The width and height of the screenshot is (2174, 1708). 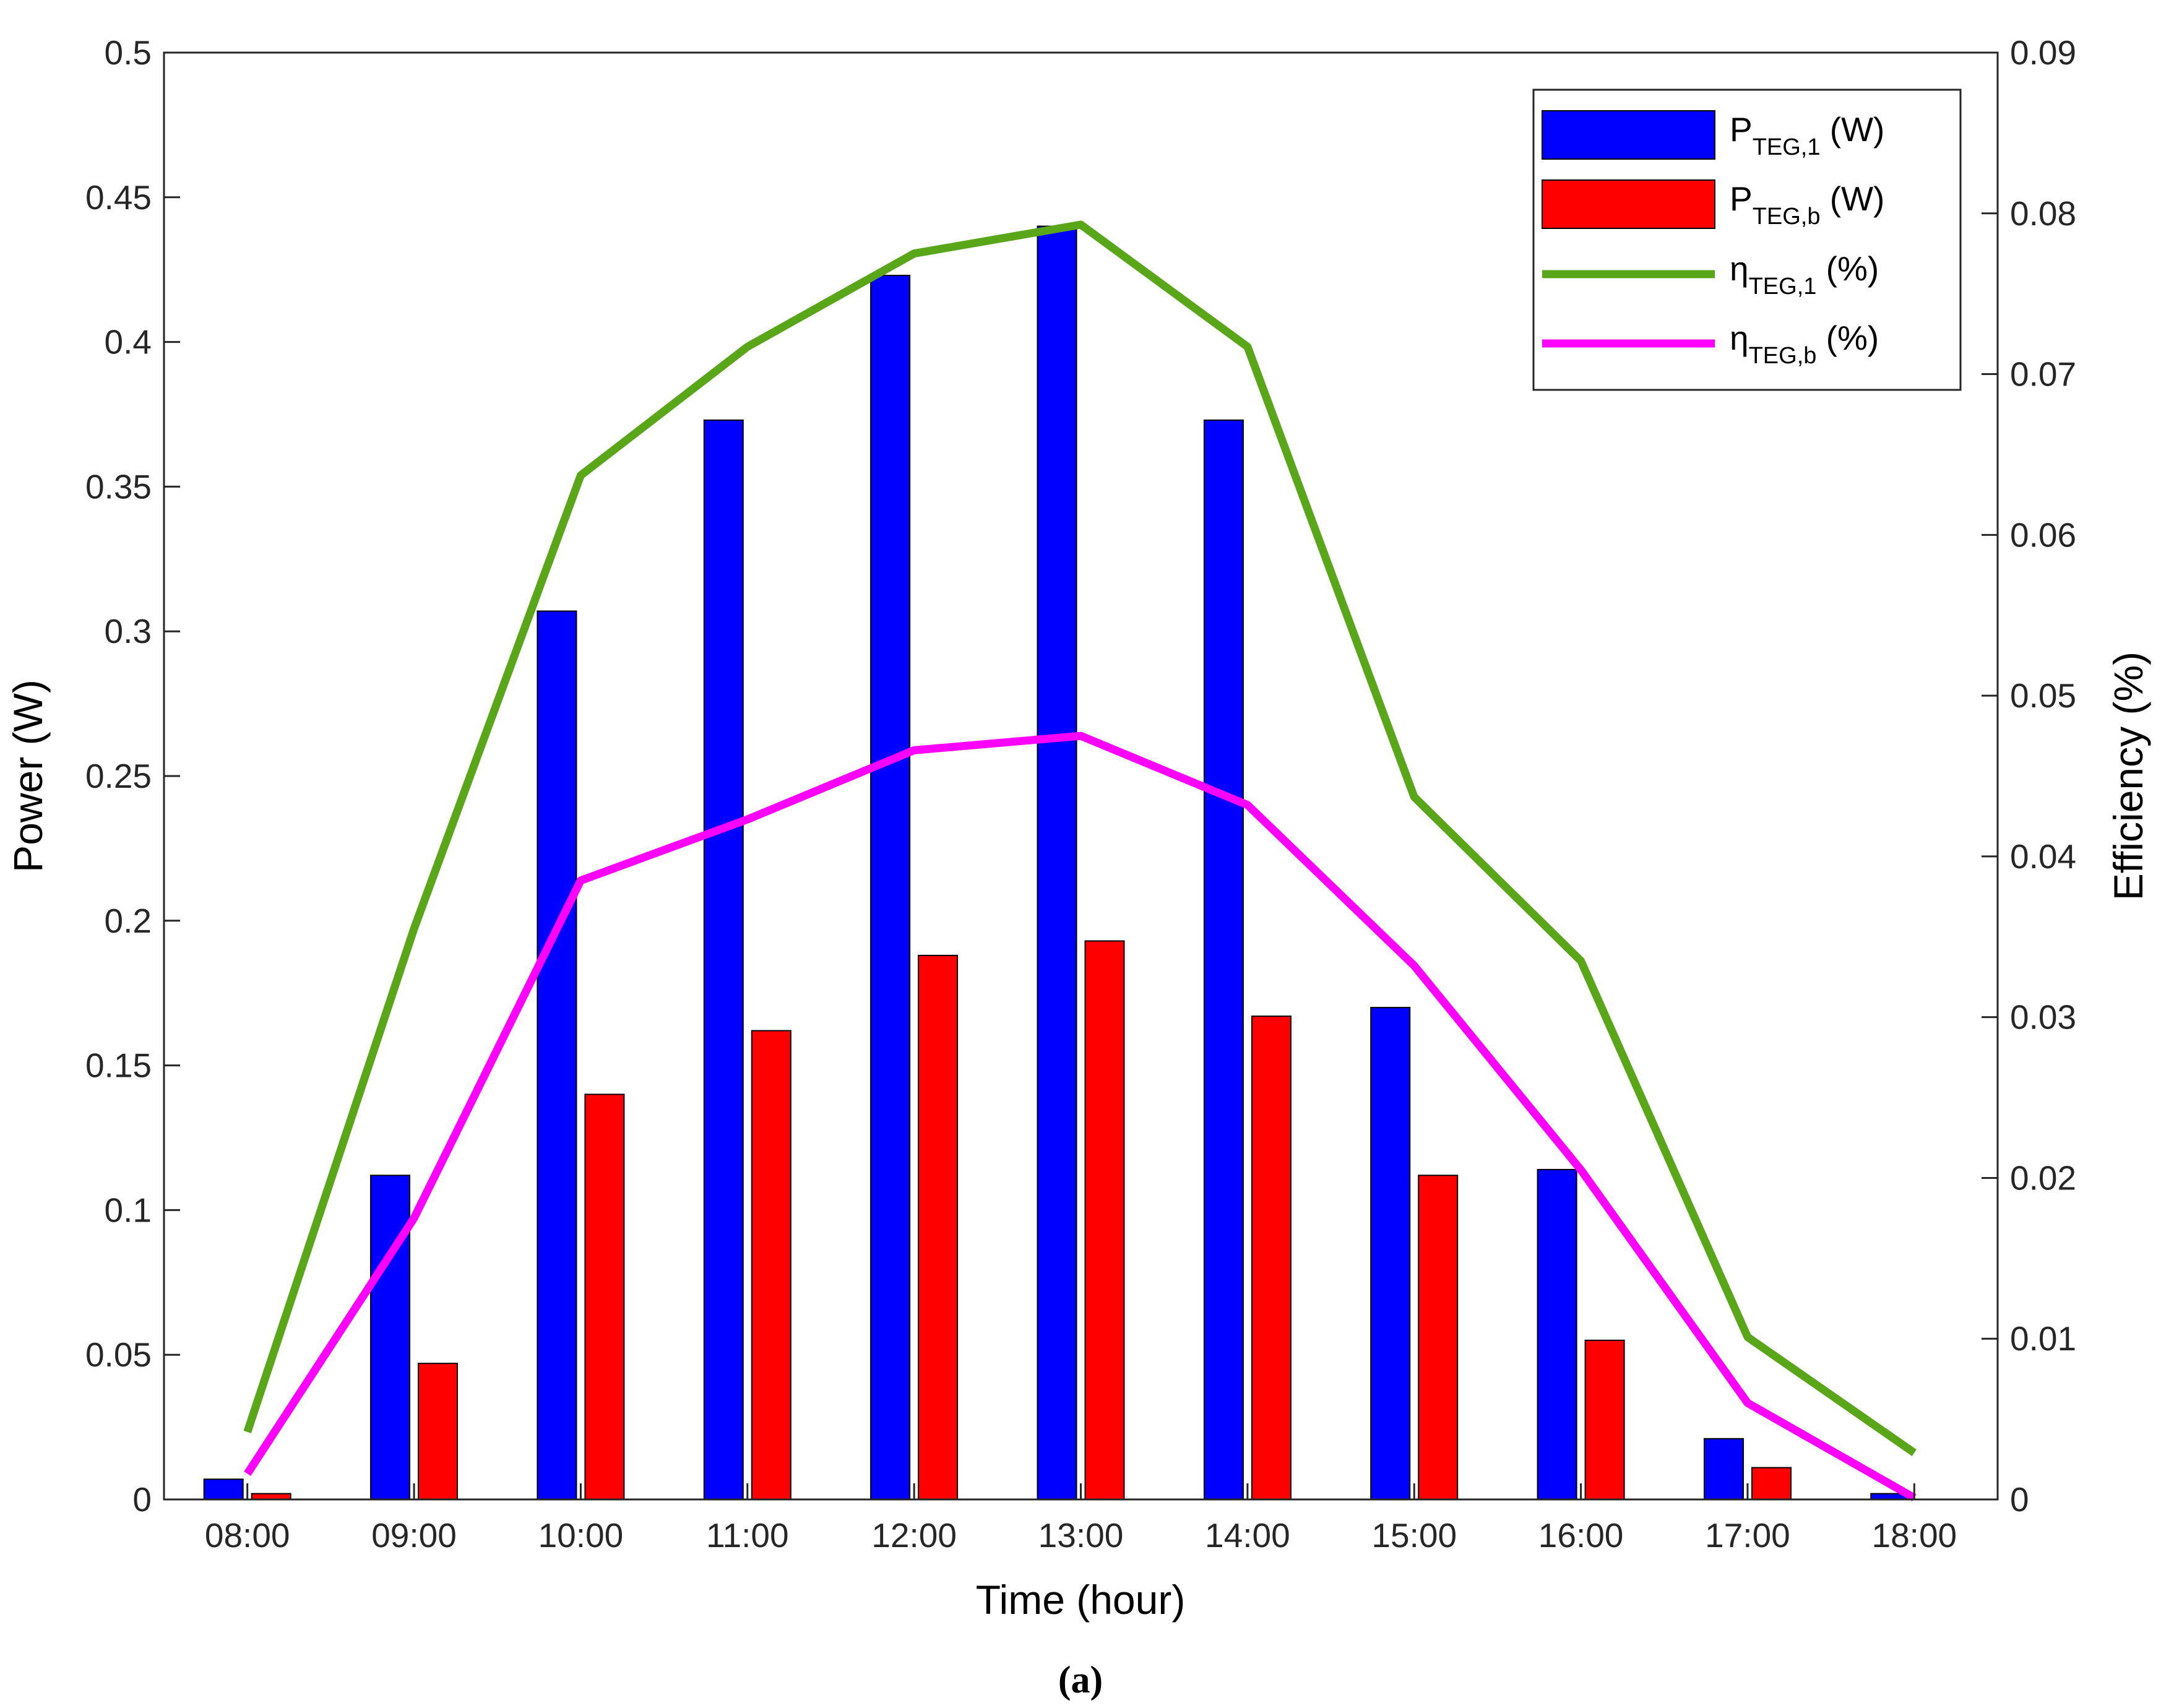 I want to click on x-axis-title: Time (hour), so click(x=1081, y=1600).